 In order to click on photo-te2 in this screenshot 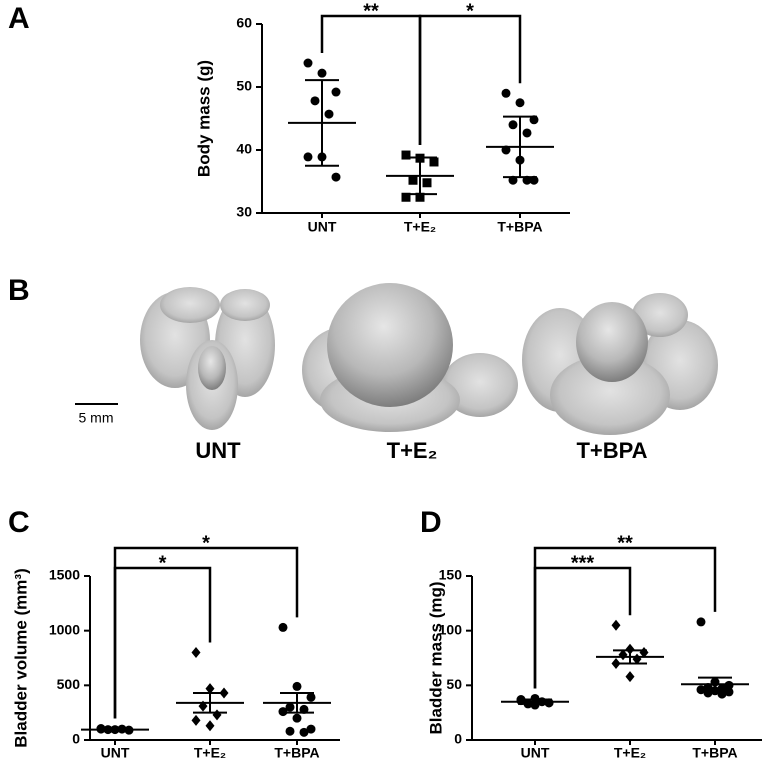, I will do `click(410, 357)`.